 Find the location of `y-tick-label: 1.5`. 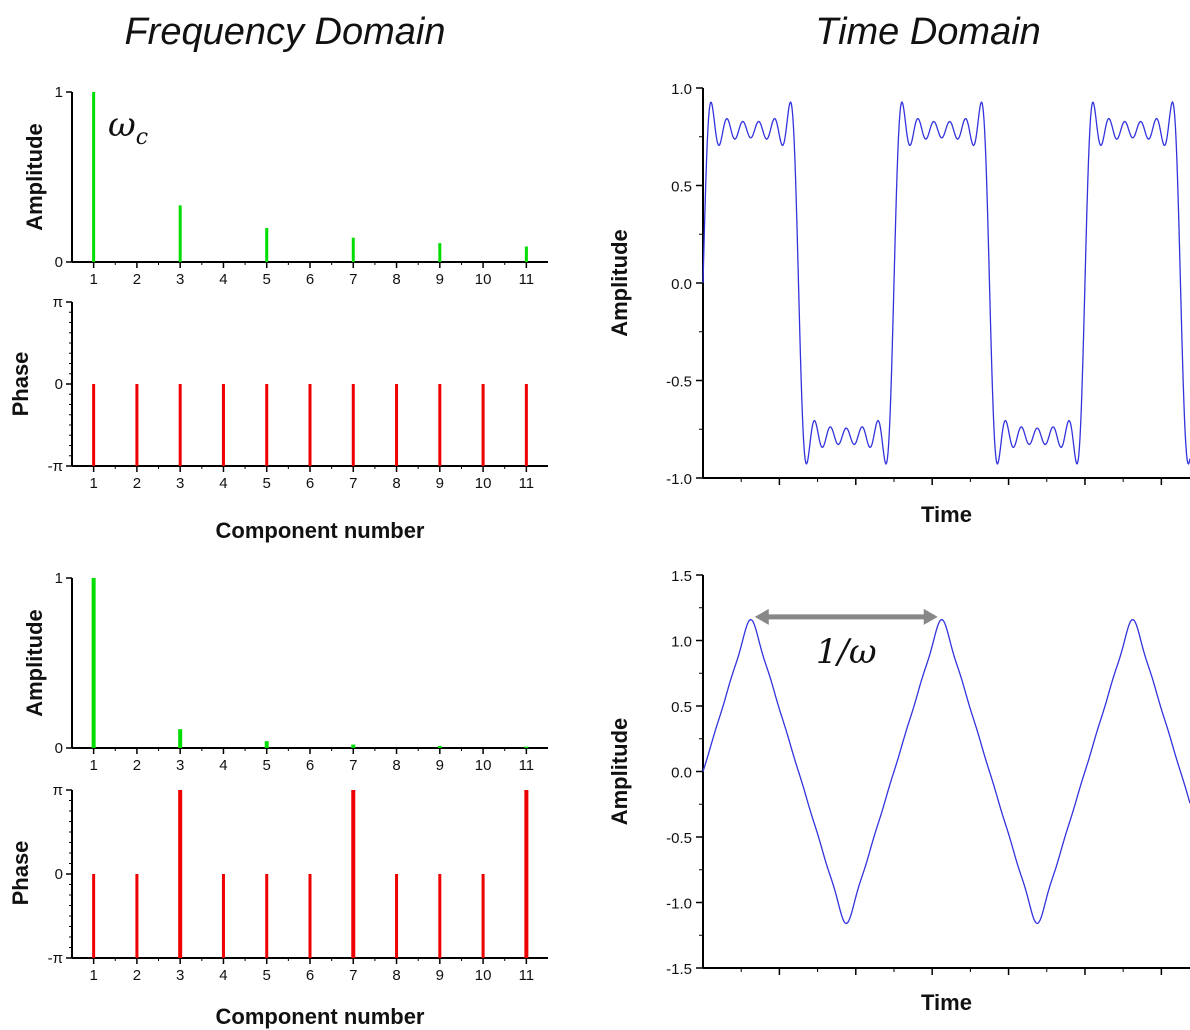

y-tick-label: 1.5 is located at coordinates (681, 576).